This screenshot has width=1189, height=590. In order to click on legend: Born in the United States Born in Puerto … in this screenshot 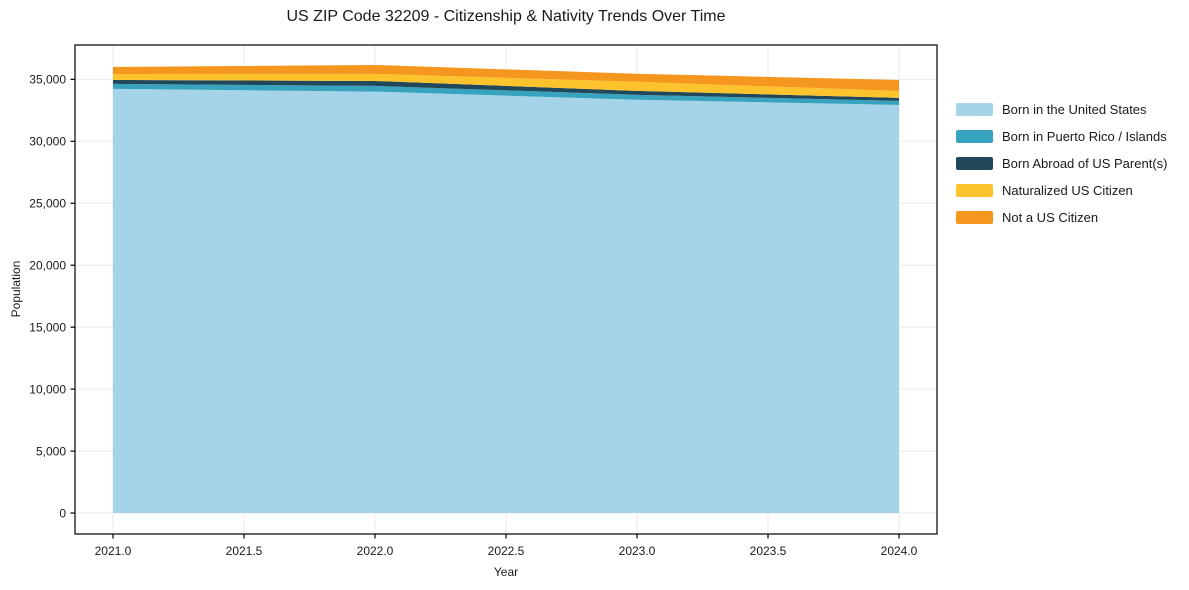, I will do `click(1061, 170)`.